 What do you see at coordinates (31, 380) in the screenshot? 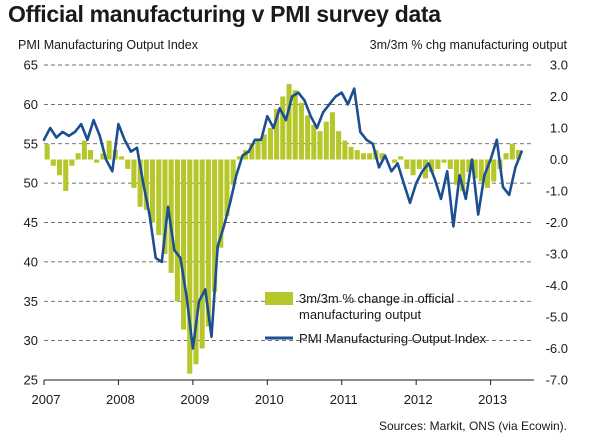
I see `left-tick-label: 25` at bounding box center [31, 380].